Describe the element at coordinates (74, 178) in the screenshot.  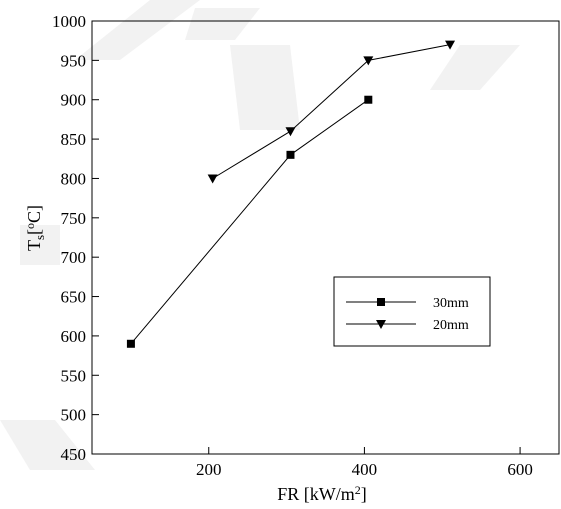
I see `y-tick-label: 800` at that location.